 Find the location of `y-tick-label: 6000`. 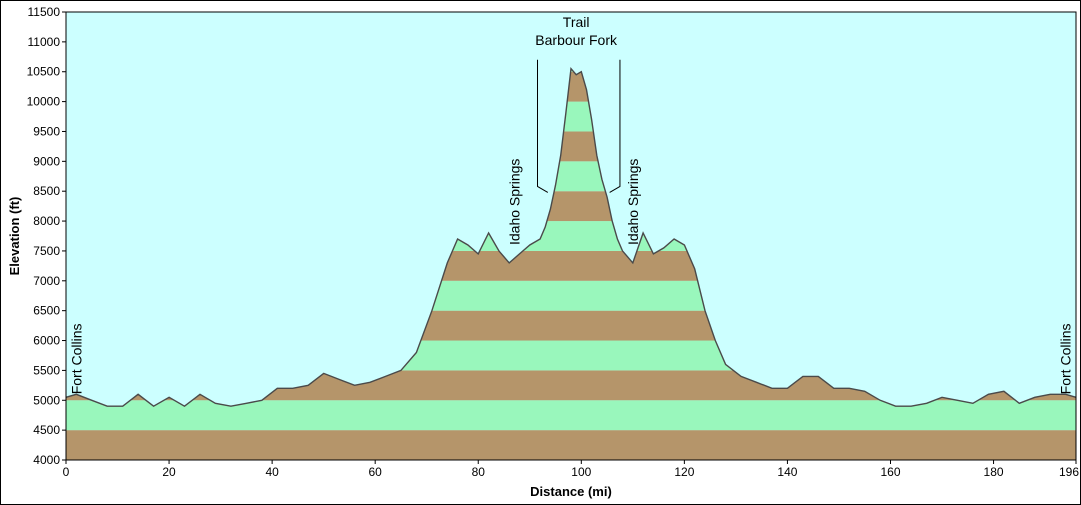

y-tick-label: 6000 is located at coordinates (46, 341).